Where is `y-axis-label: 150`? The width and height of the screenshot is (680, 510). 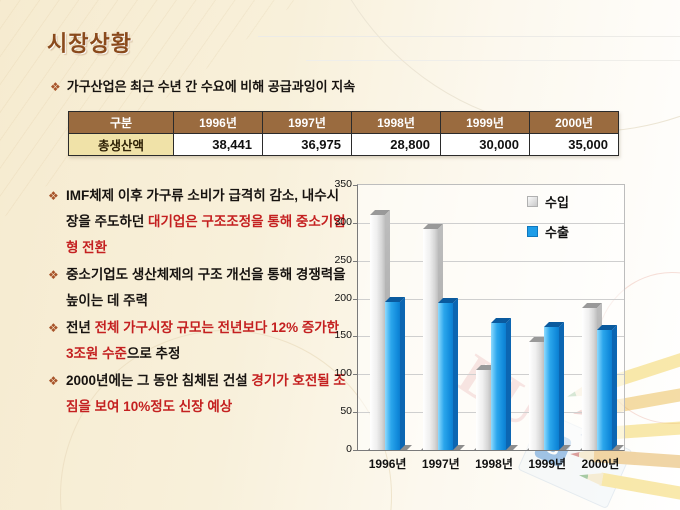 y-axis-label: 150 is located at coordinates (343, 335).